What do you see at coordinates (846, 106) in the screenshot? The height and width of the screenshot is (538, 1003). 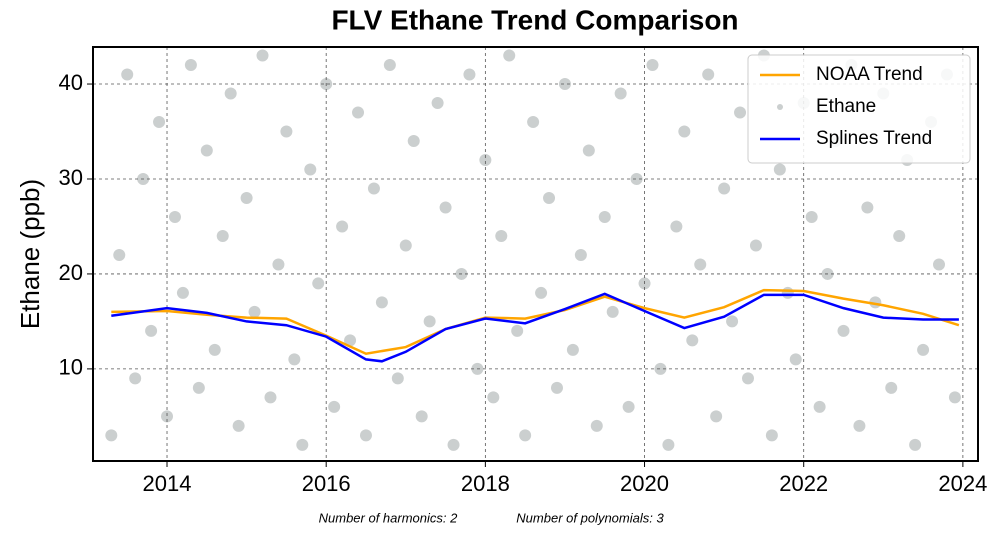 I see `legend-label: Ethane` at bounding box center [846, 106].